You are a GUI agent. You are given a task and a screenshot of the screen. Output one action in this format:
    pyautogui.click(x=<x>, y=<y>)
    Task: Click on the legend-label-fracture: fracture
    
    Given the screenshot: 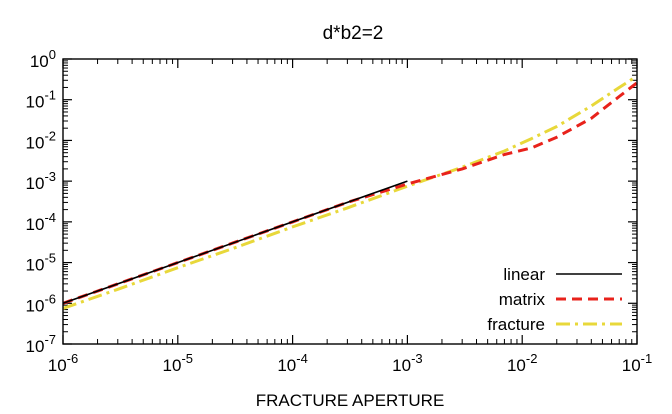 What is the action you would take?
    pyautogui.click(x=516, y=324)
    